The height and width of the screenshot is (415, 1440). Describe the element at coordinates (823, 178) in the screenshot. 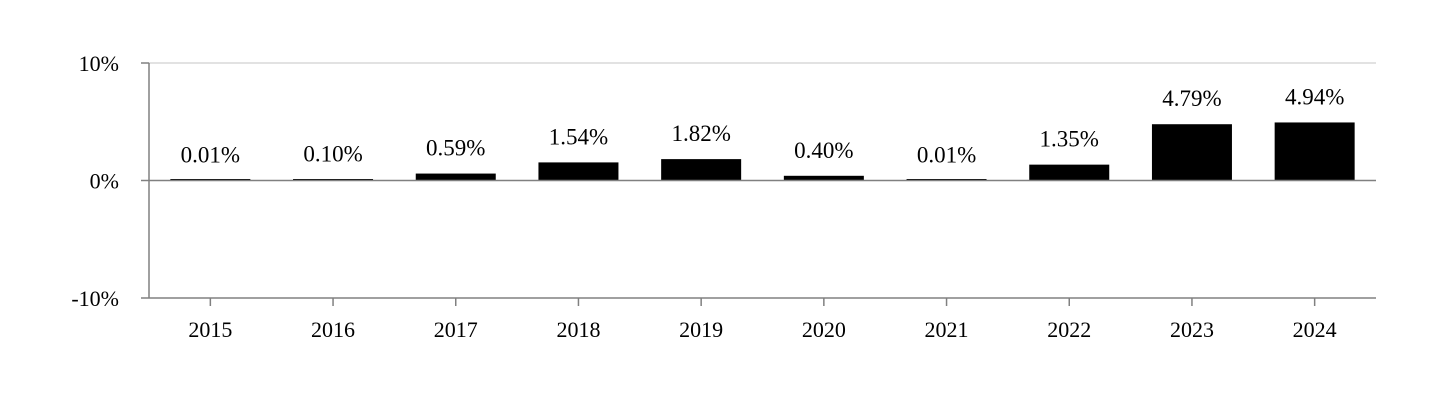

I see `bar-2020` at that location.